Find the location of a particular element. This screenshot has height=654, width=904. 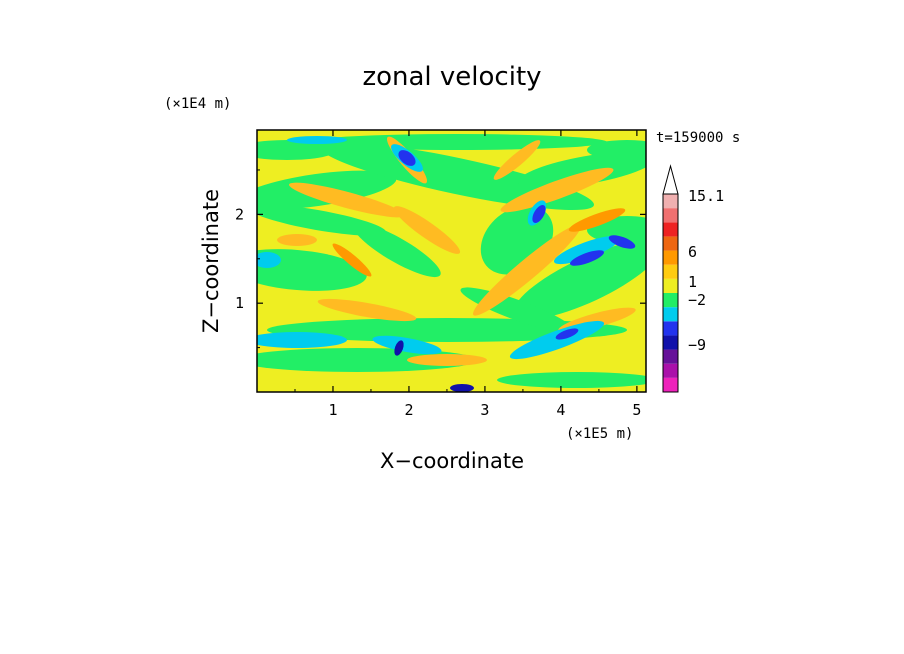

y-tick-label: 2 is located at coordinates (239, 214).